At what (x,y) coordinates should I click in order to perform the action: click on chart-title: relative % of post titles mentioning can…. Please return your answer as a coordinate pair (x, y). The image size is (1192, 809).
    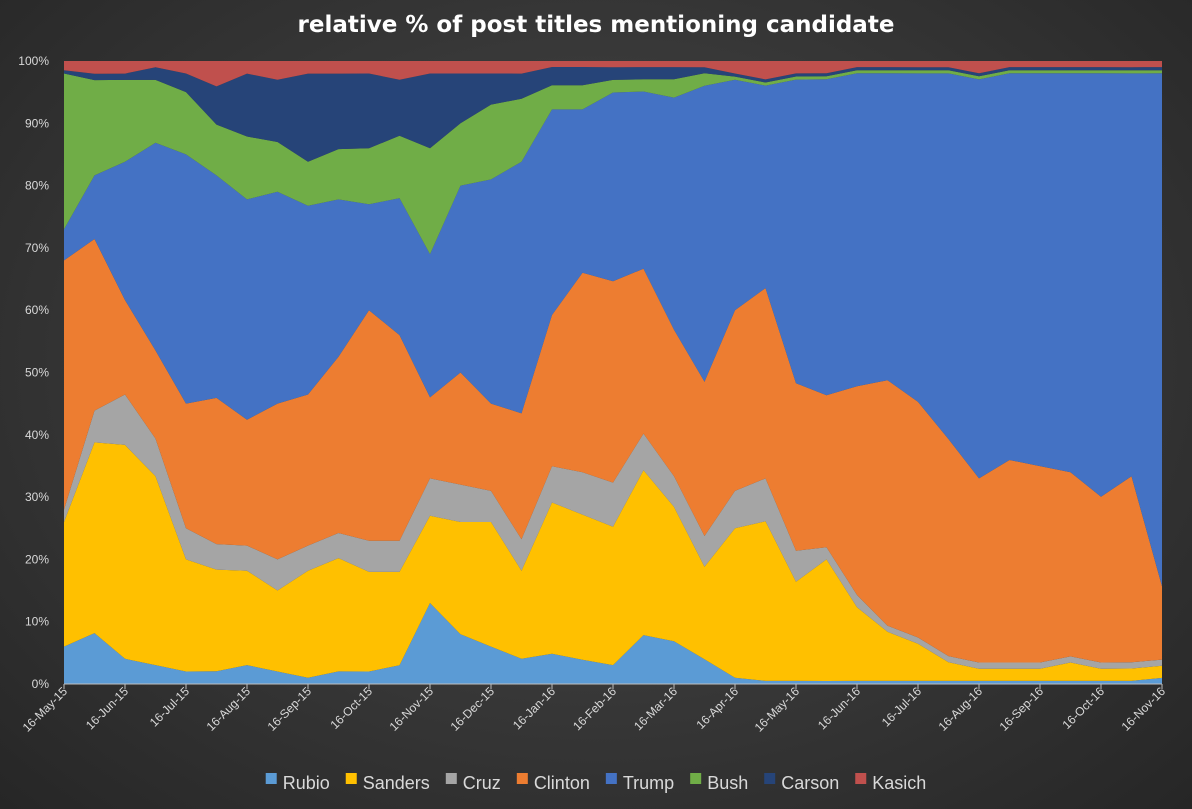
    Looking at the image, I should click on (596, 25).